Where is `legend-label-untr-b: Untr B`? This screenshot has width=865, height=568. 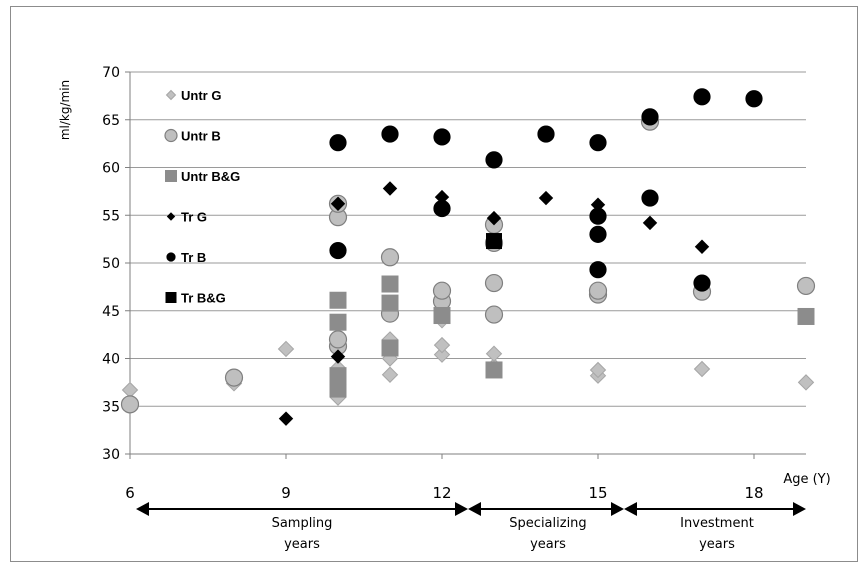 legend-label-untr-b: Untr B is located at coordinates (201, 136).